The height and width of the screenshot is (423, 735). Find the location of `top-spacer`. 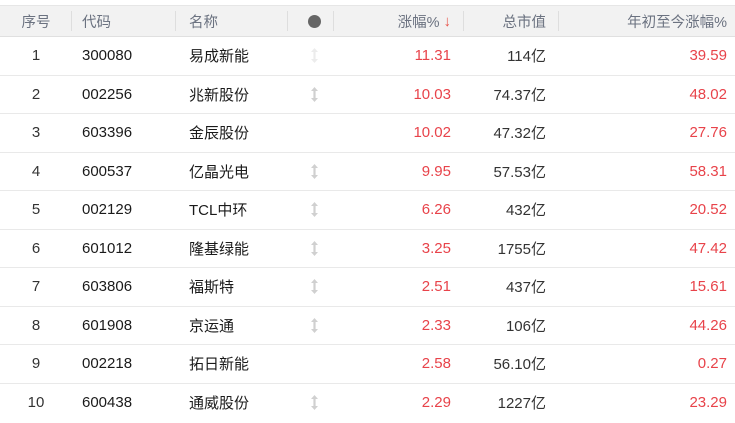

top-spacer is located at coordinates (367, 2).